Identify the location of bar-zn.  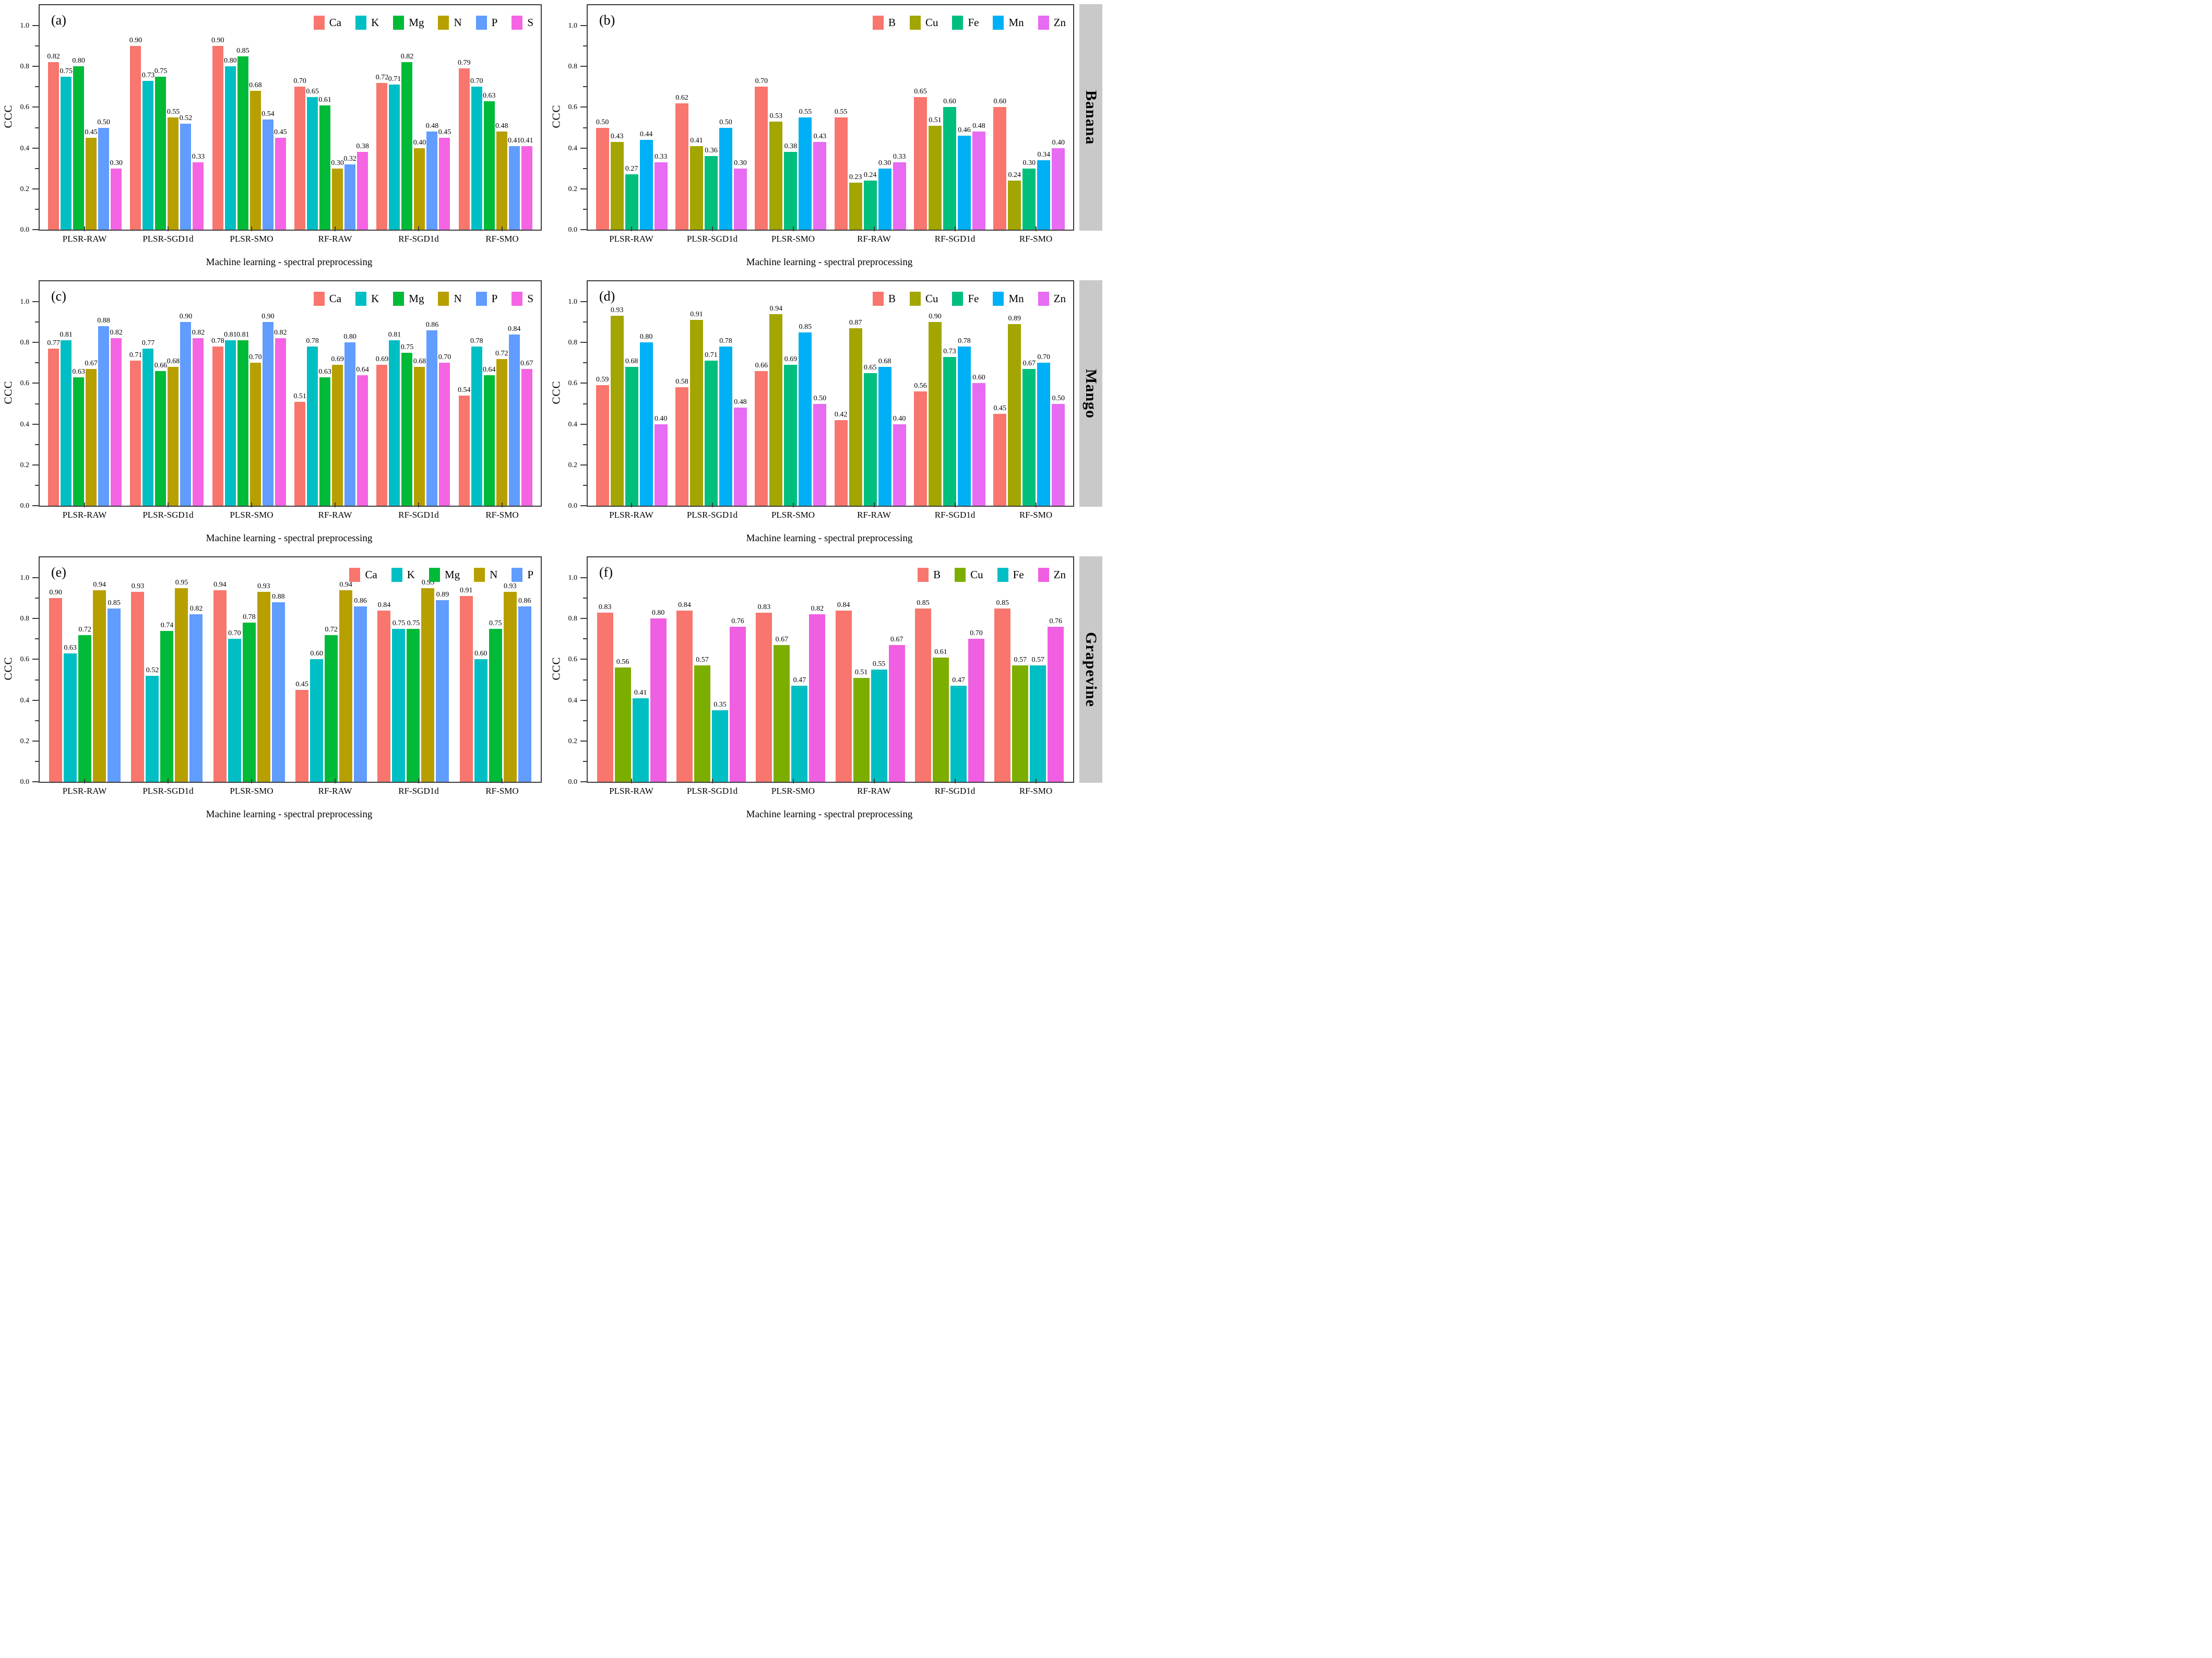
(737, 704).